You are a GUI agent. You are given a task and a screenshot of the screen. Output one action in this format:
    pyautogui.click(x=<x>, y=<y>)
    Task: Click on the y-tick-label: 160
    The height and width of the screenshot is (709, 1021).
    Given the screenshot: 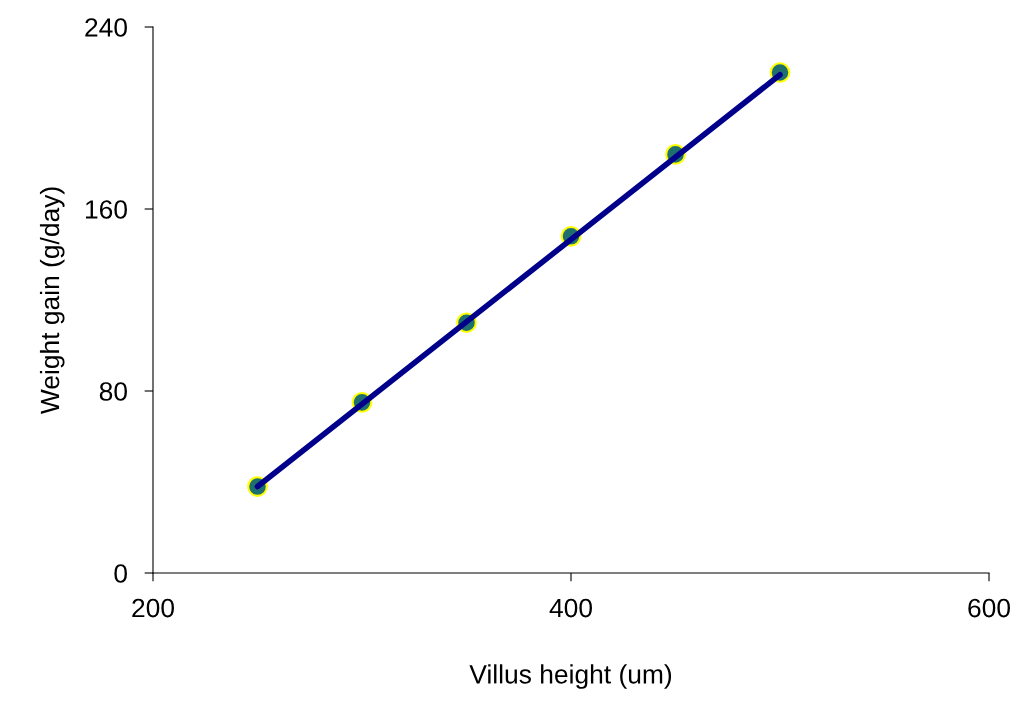 What is the action you would take?
    pyautogui.click(x=106, y=209)
    